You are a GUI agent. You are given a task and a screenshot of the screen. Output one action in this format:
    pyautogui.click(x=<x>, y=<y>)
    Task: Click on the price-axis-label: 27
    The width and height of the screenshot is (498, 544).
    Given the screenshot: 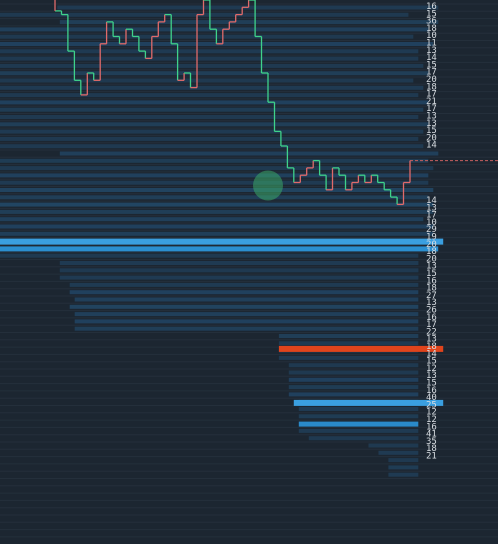 What is the action you would take?
    pyautogui.click(x=431, y=296)
    